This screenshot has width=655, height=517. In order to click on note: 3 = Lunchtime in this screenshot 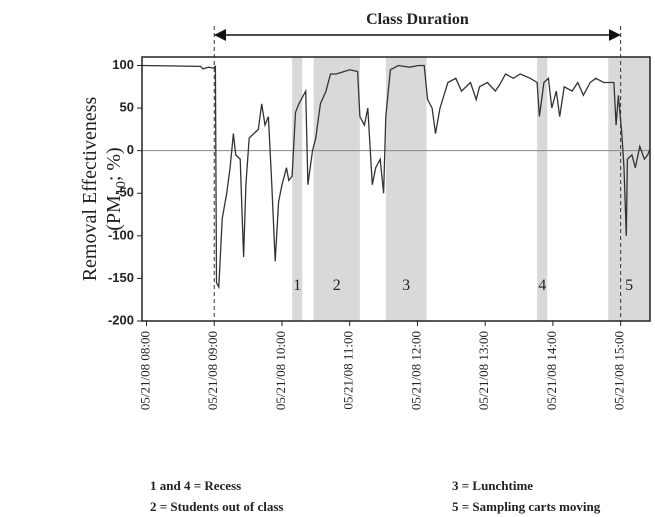, I will do `click(492, 485)`.